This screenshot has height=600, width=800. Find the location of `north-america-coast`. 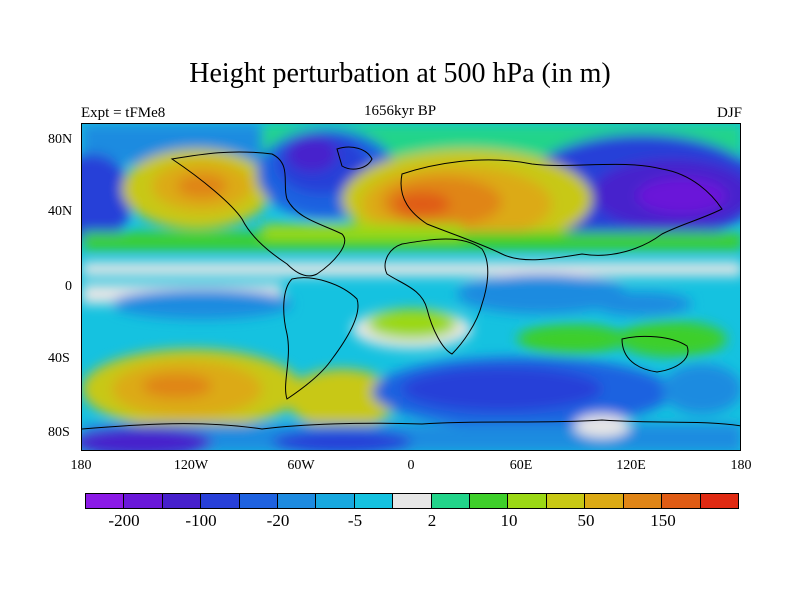

north-america-coast is located at coordinates (257, 214).